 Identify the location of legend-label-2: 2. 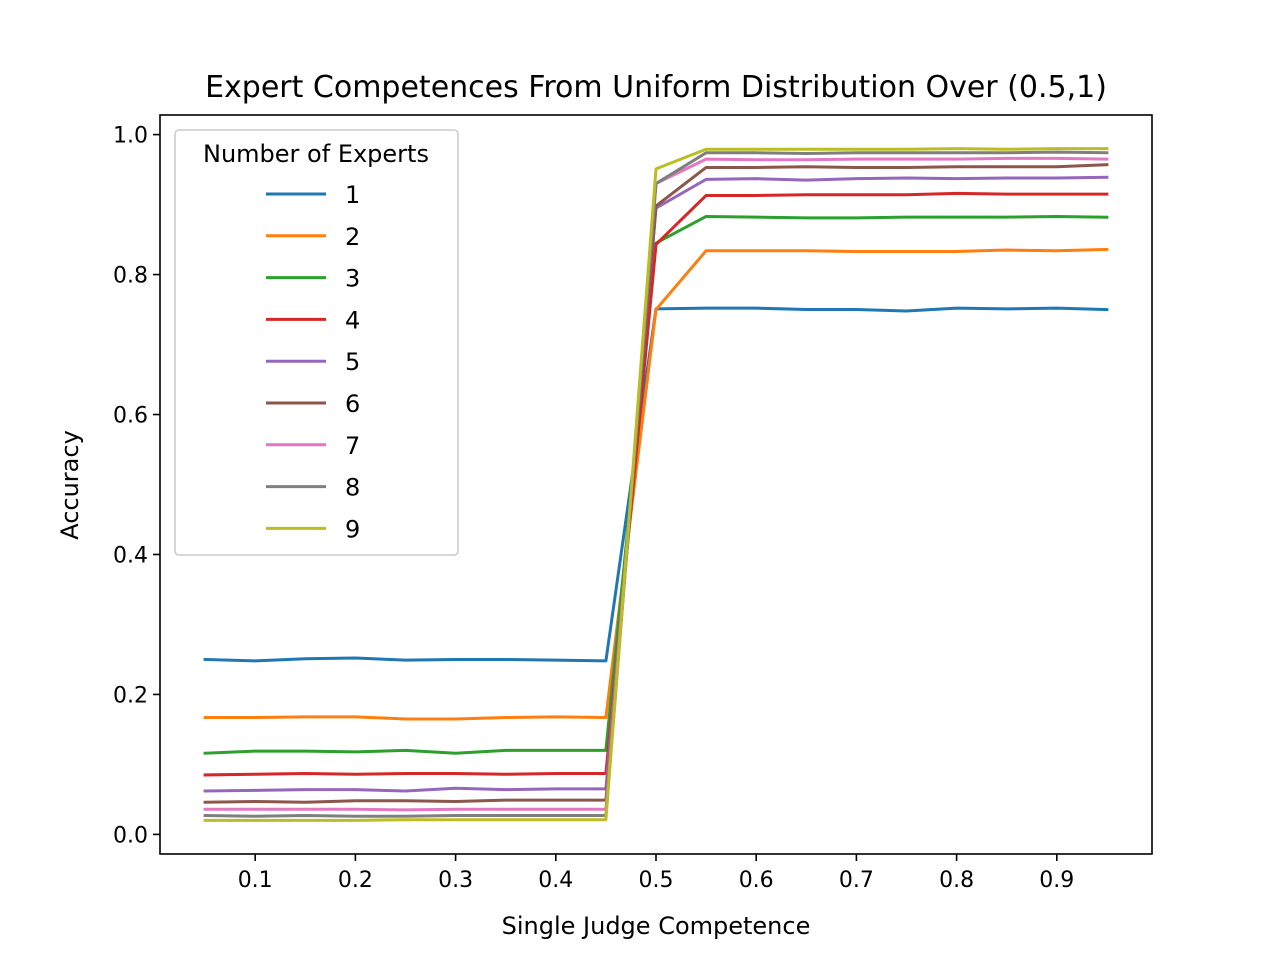
(352, 237).